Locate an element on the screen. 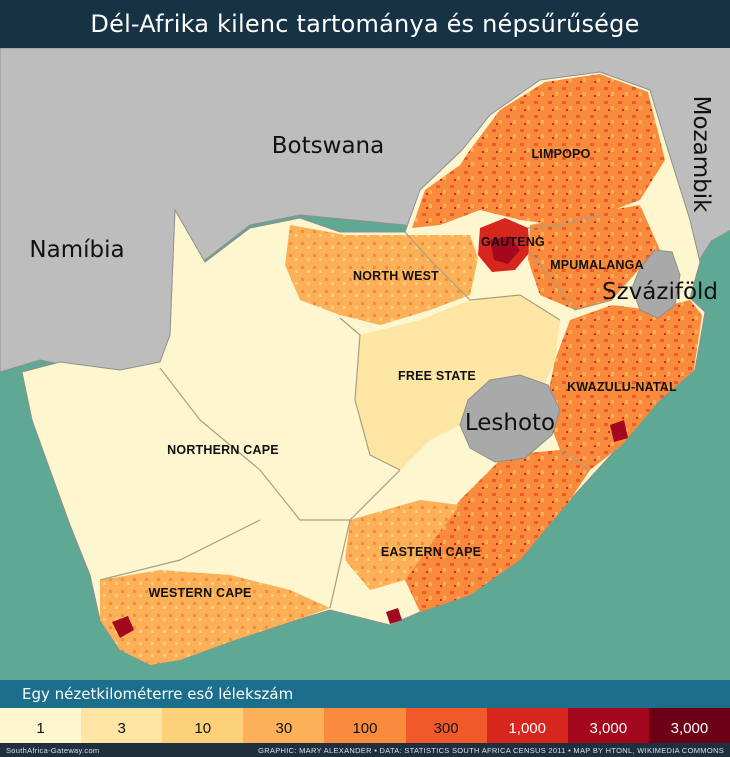 Image resolution: width=730 pixels, height=757 pixels. legend-title: Egy nézetkilométerre eső lélekszám is located at coordinates (158, 694).